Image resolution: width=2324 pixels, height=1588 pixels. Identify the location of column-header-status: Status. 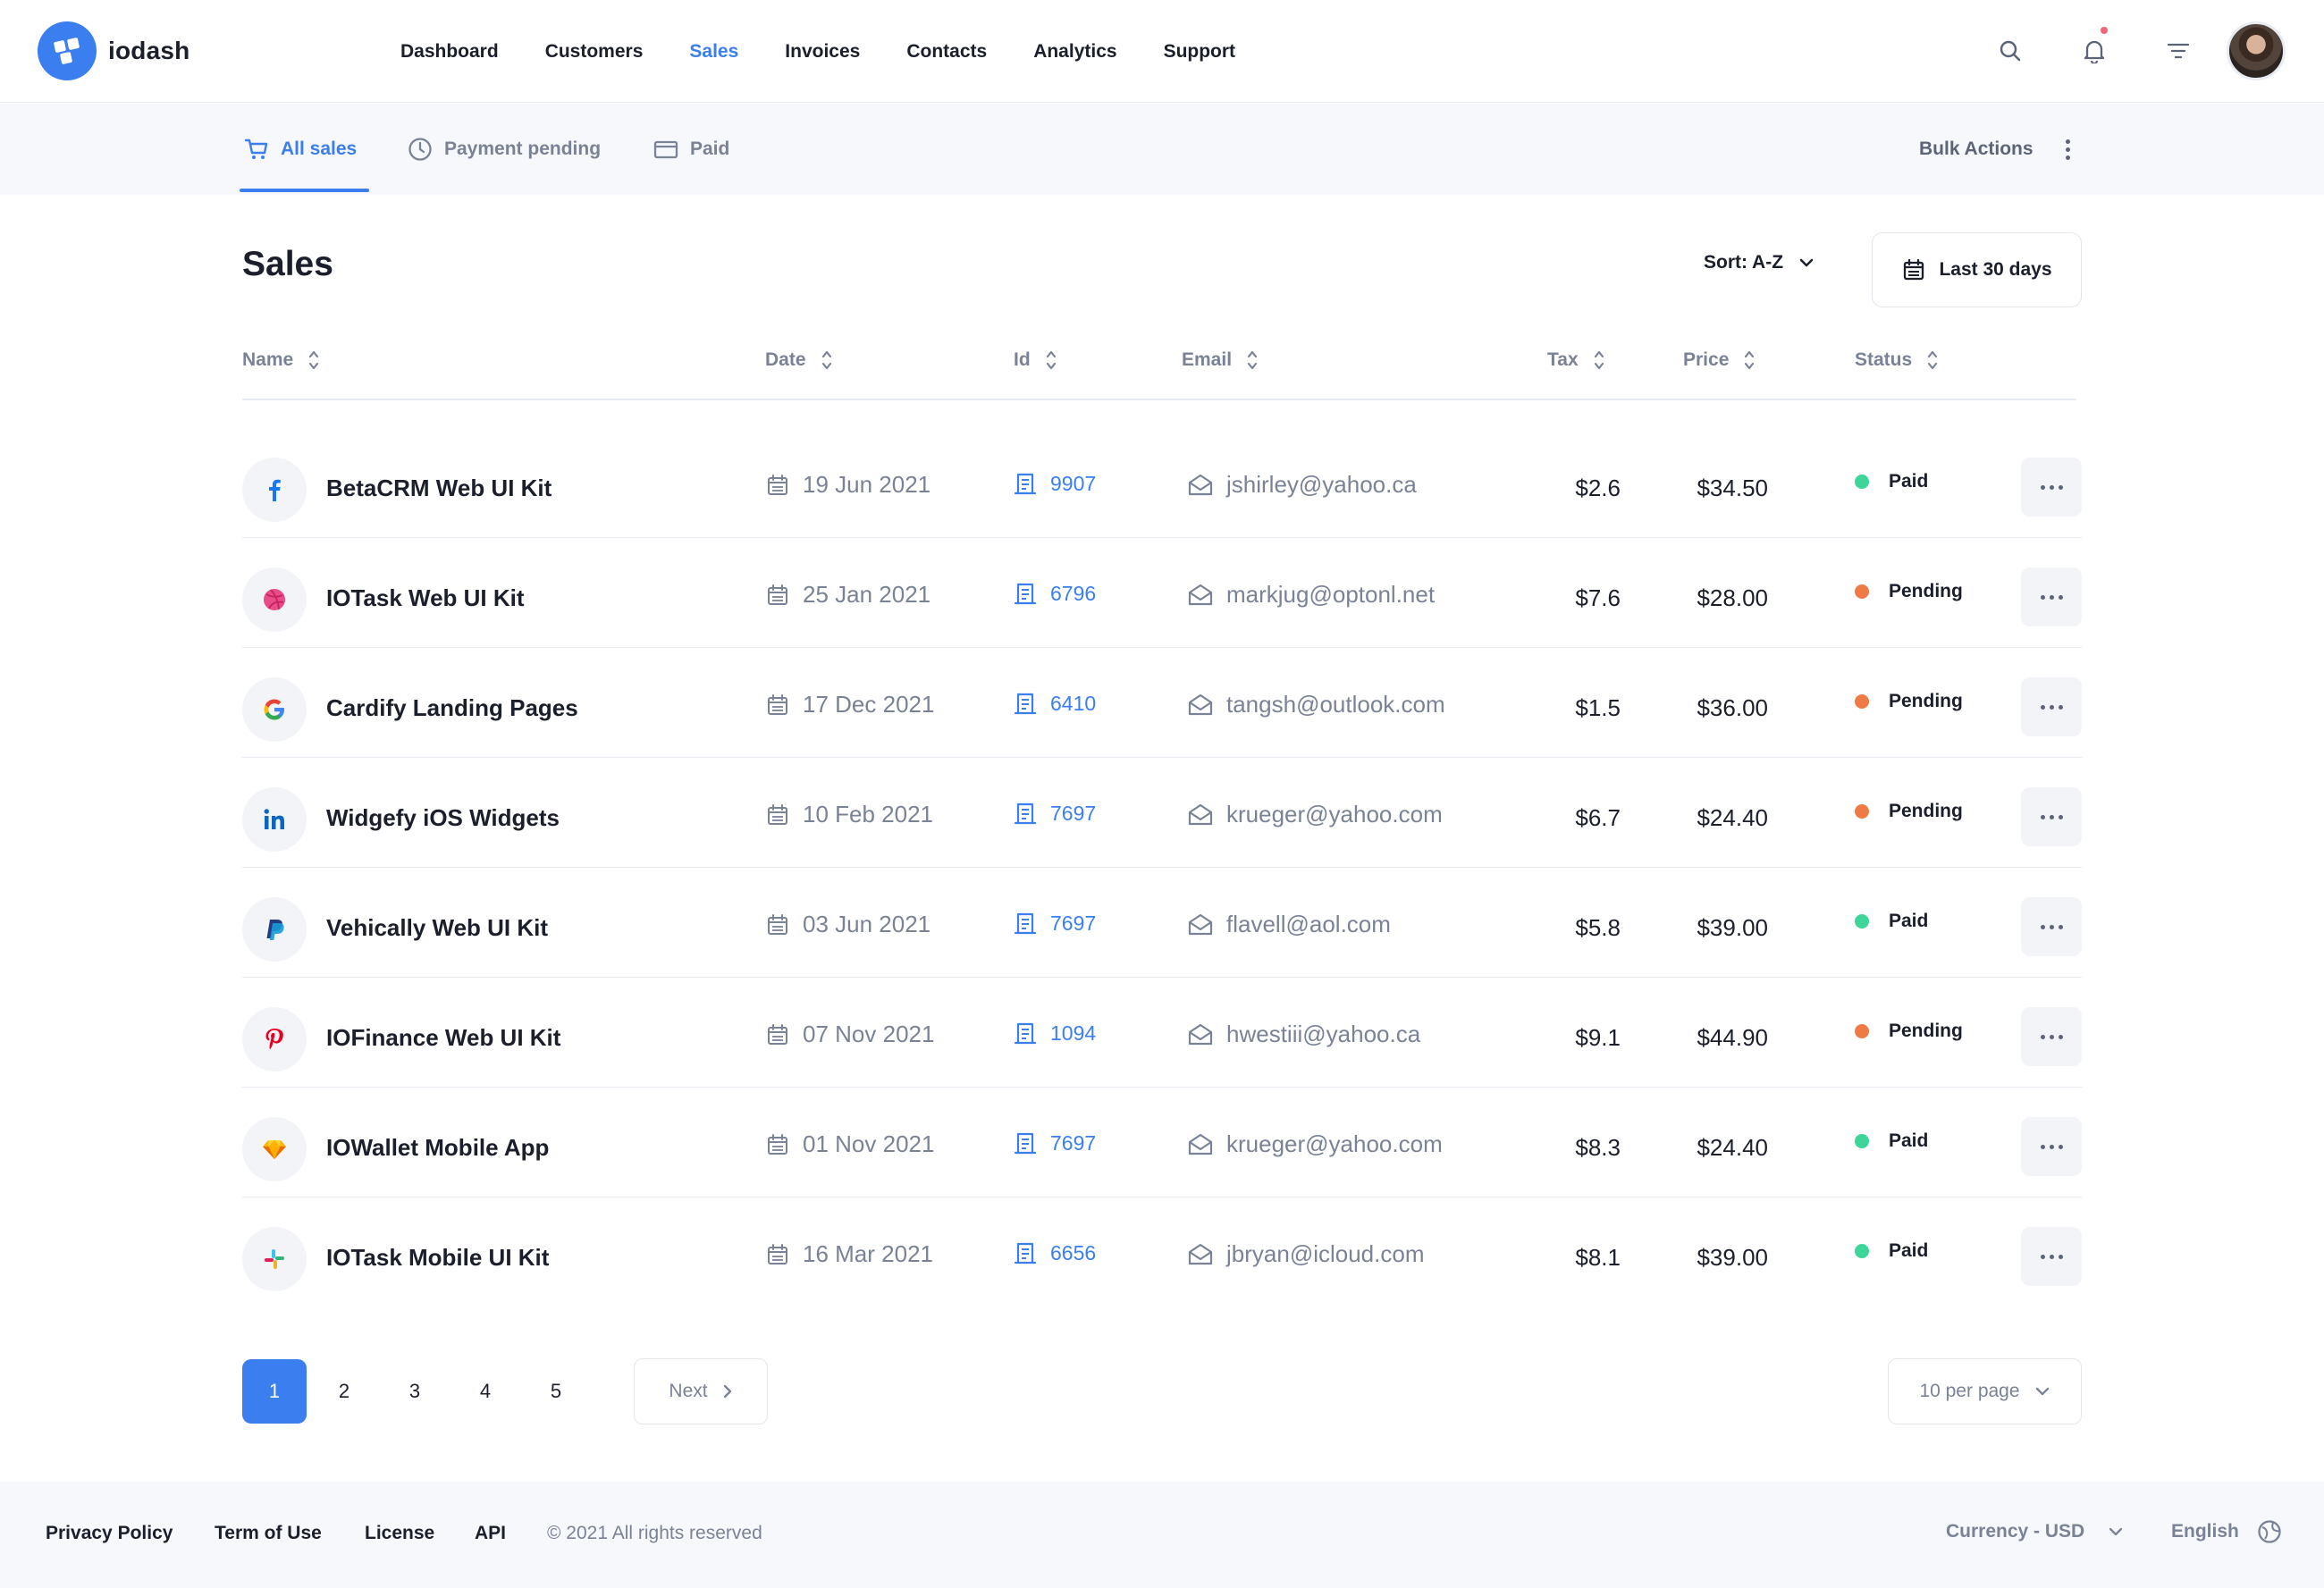
(1897, 360).